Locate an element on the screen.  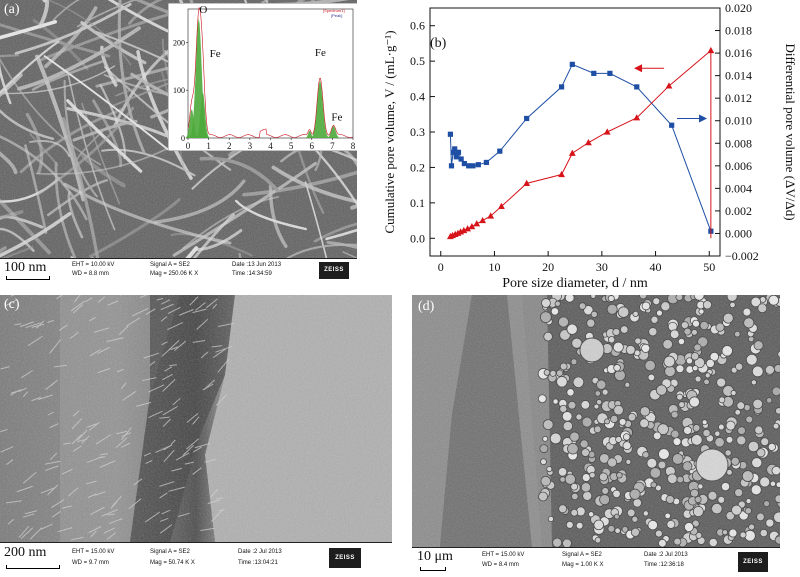
y-right-tick-label: −0.002 is located at coordinates (742, 256).